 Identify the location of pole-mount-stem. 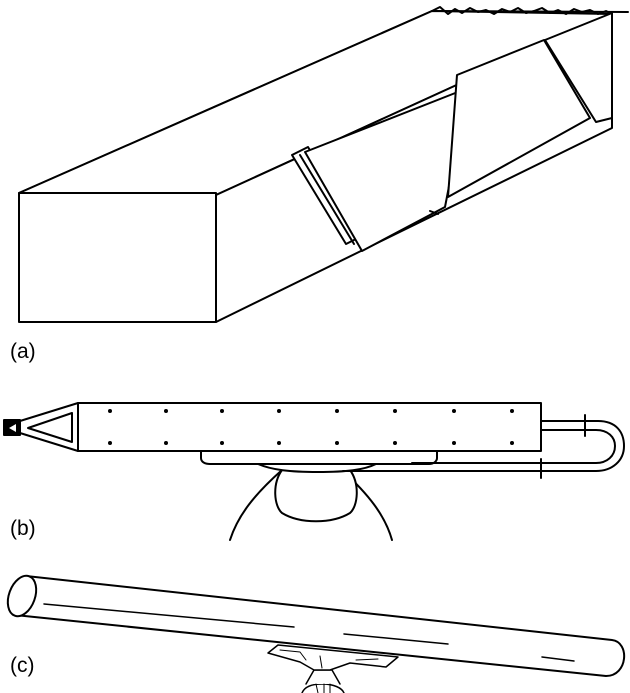
(323, 677).